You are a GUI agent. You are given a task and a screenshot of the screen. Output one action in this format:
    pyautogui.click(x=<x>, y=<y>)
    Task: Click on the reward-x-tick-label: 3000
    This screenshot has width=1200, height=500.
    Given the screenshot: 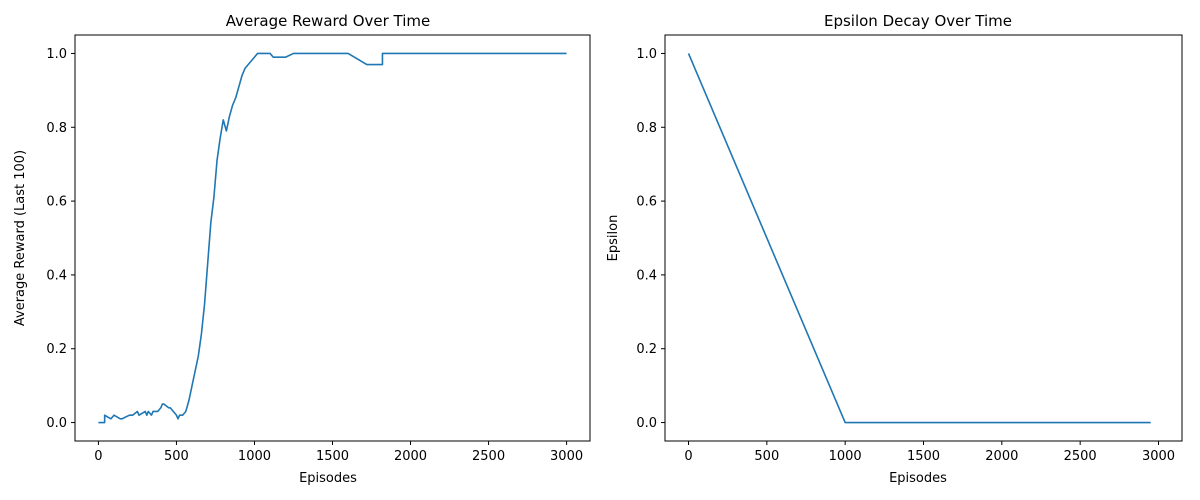 What is the action you would take?
    pyautogui.click(x=566, y=456)
    